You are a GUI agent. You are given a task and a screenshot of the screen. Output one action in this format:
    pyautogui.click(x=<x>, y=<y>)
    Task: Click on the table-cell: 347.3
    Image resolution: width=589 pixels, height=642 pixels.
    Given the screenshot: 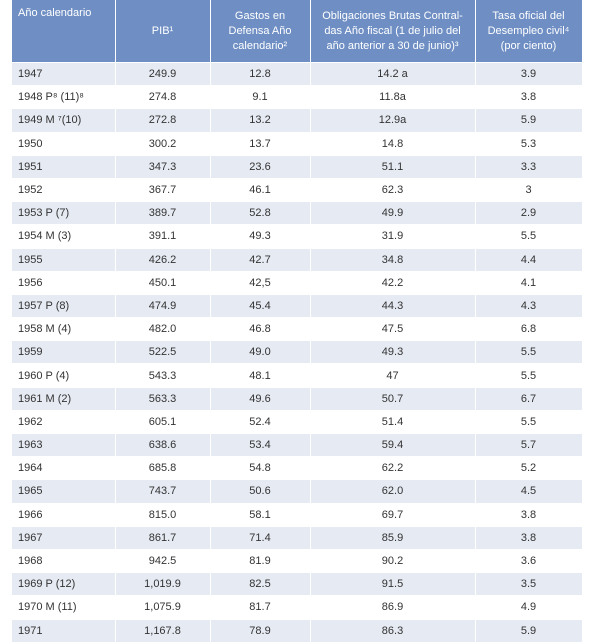 What is the action you would take?
    pyautogui.click(x=163, y=166)
    